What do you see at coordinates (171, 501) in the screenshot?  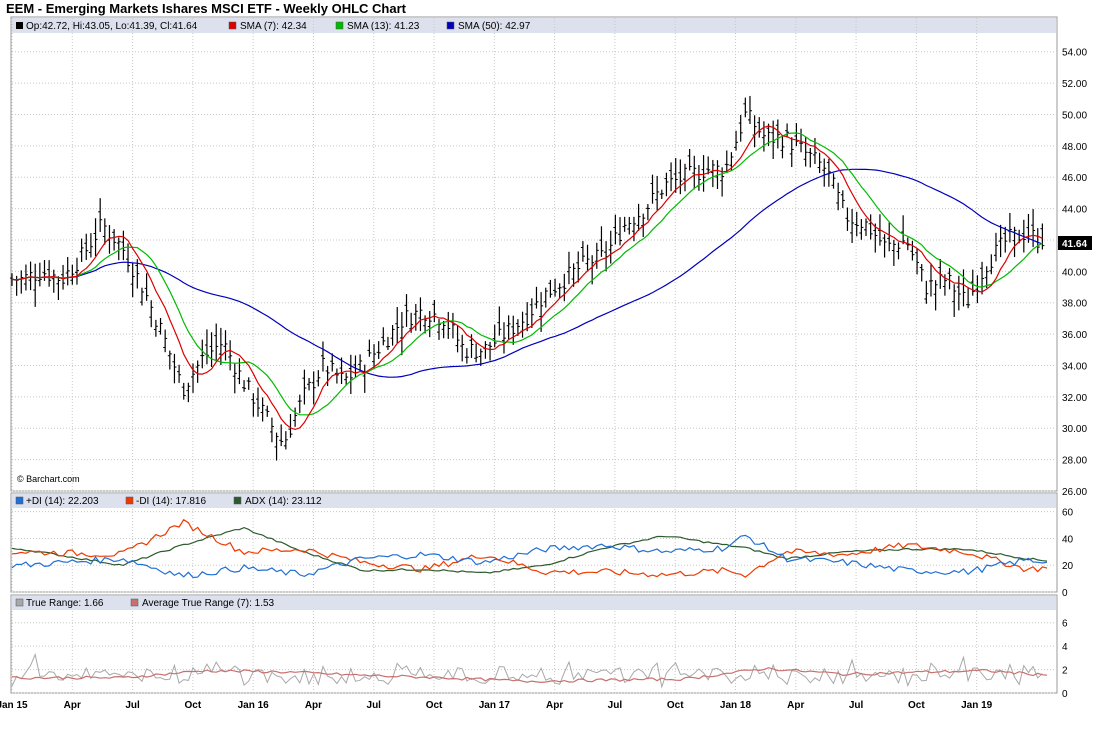 I see `legend-minus-di: -DI (14): 17.816` at bounding box center [171, 501].